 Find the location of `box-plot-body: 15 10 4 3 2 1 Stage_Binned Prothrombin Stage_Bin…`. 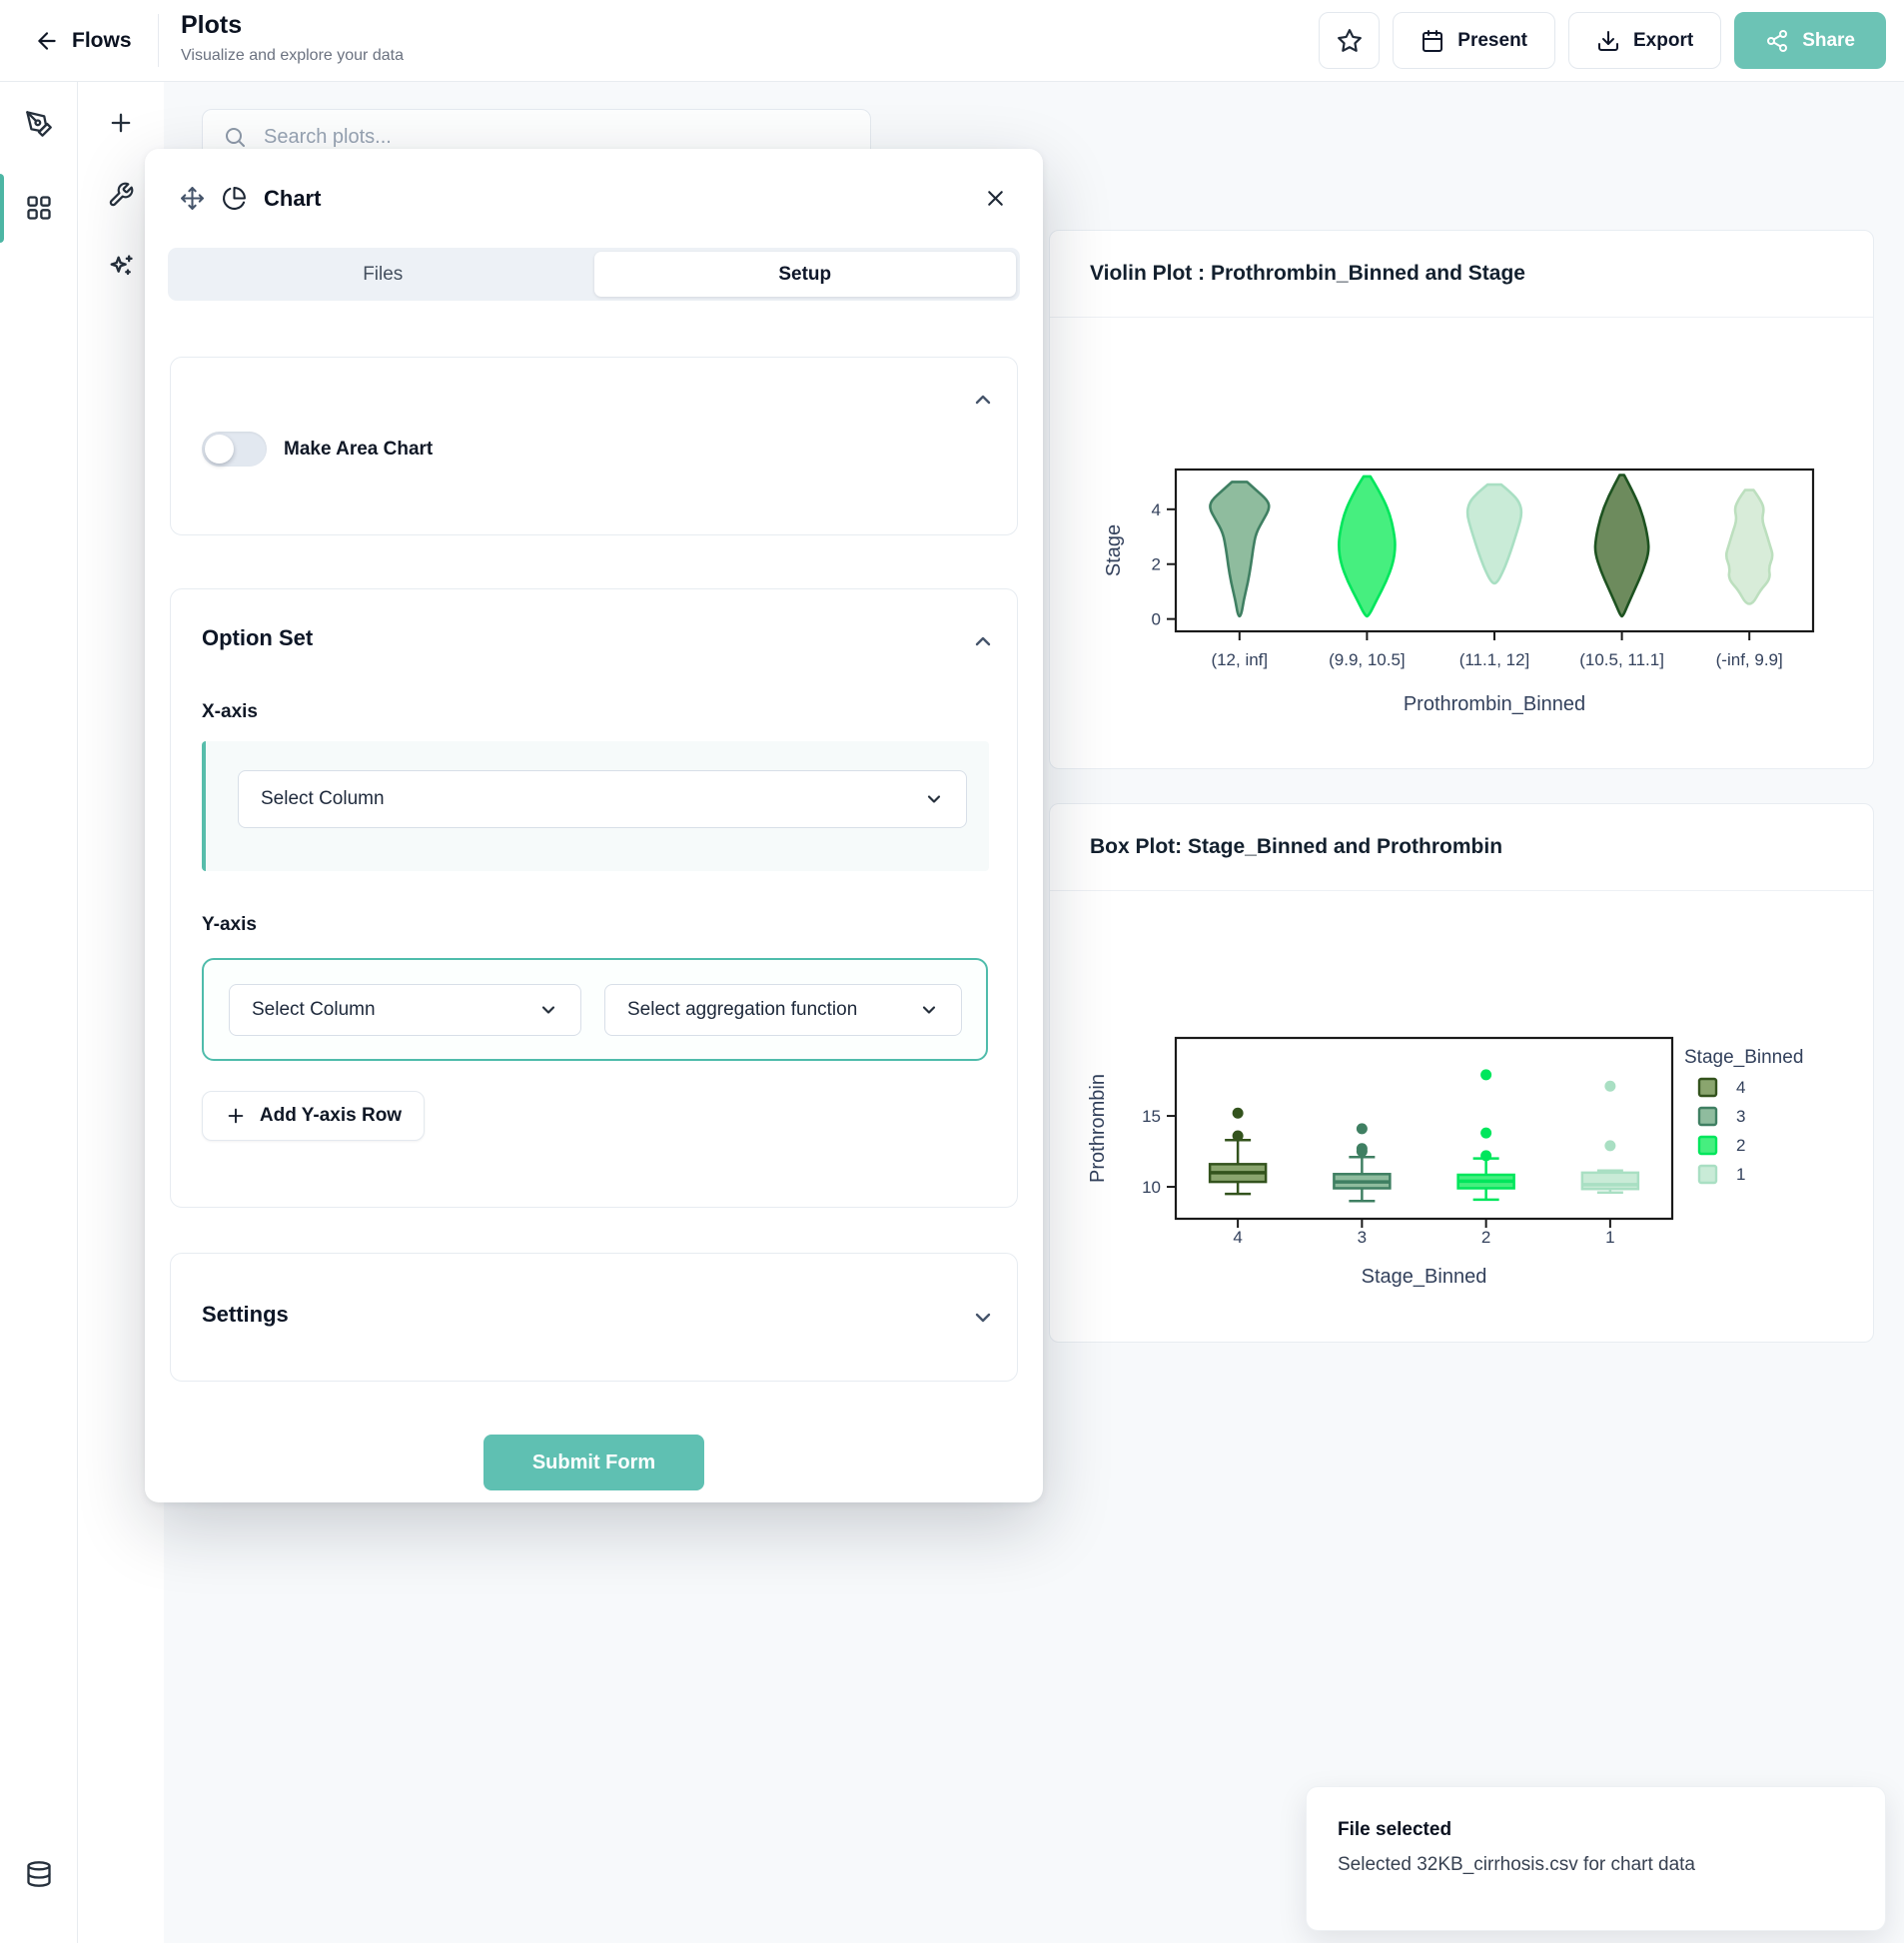

box-plot-body: 15 10 4 3 2 1 Stage_Binned Prothrombin Stage_Bin… is located at coordinates (1461, 1117).